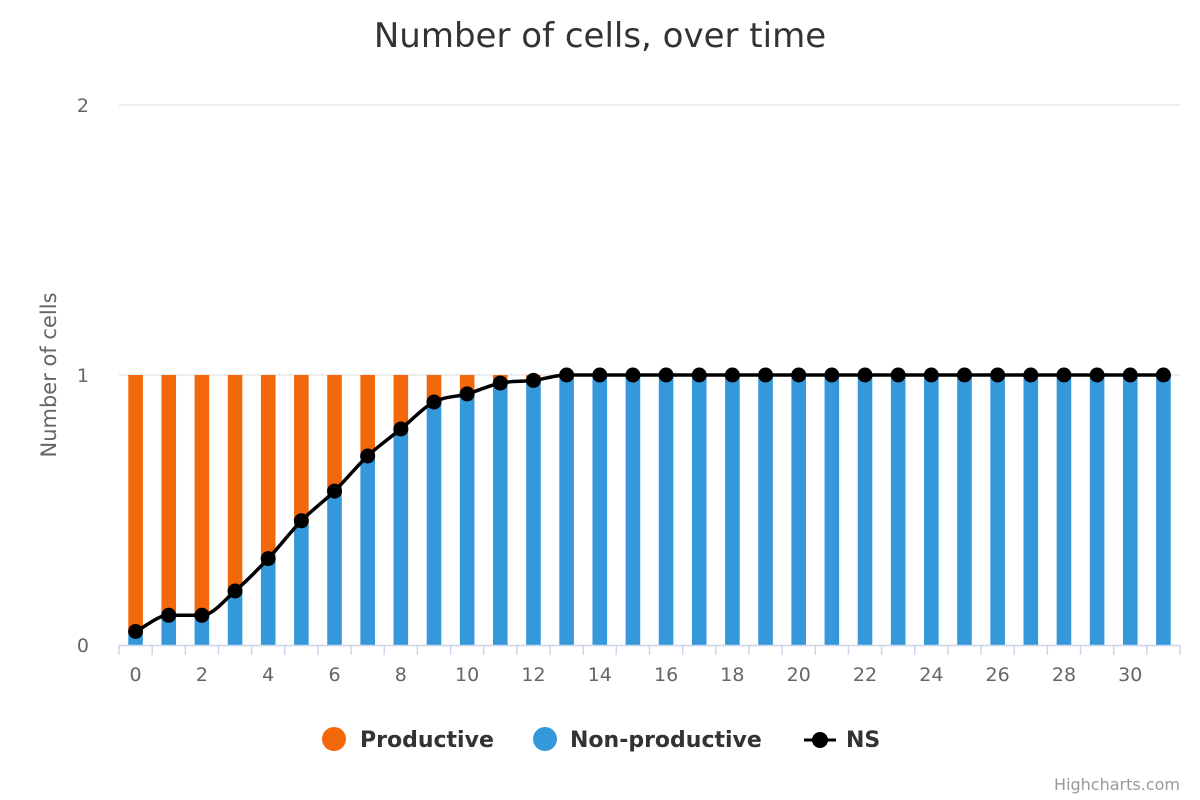 This screenshot has width=1200, height=800. I want to click on x-tick-label: 0, so click(136, 675).